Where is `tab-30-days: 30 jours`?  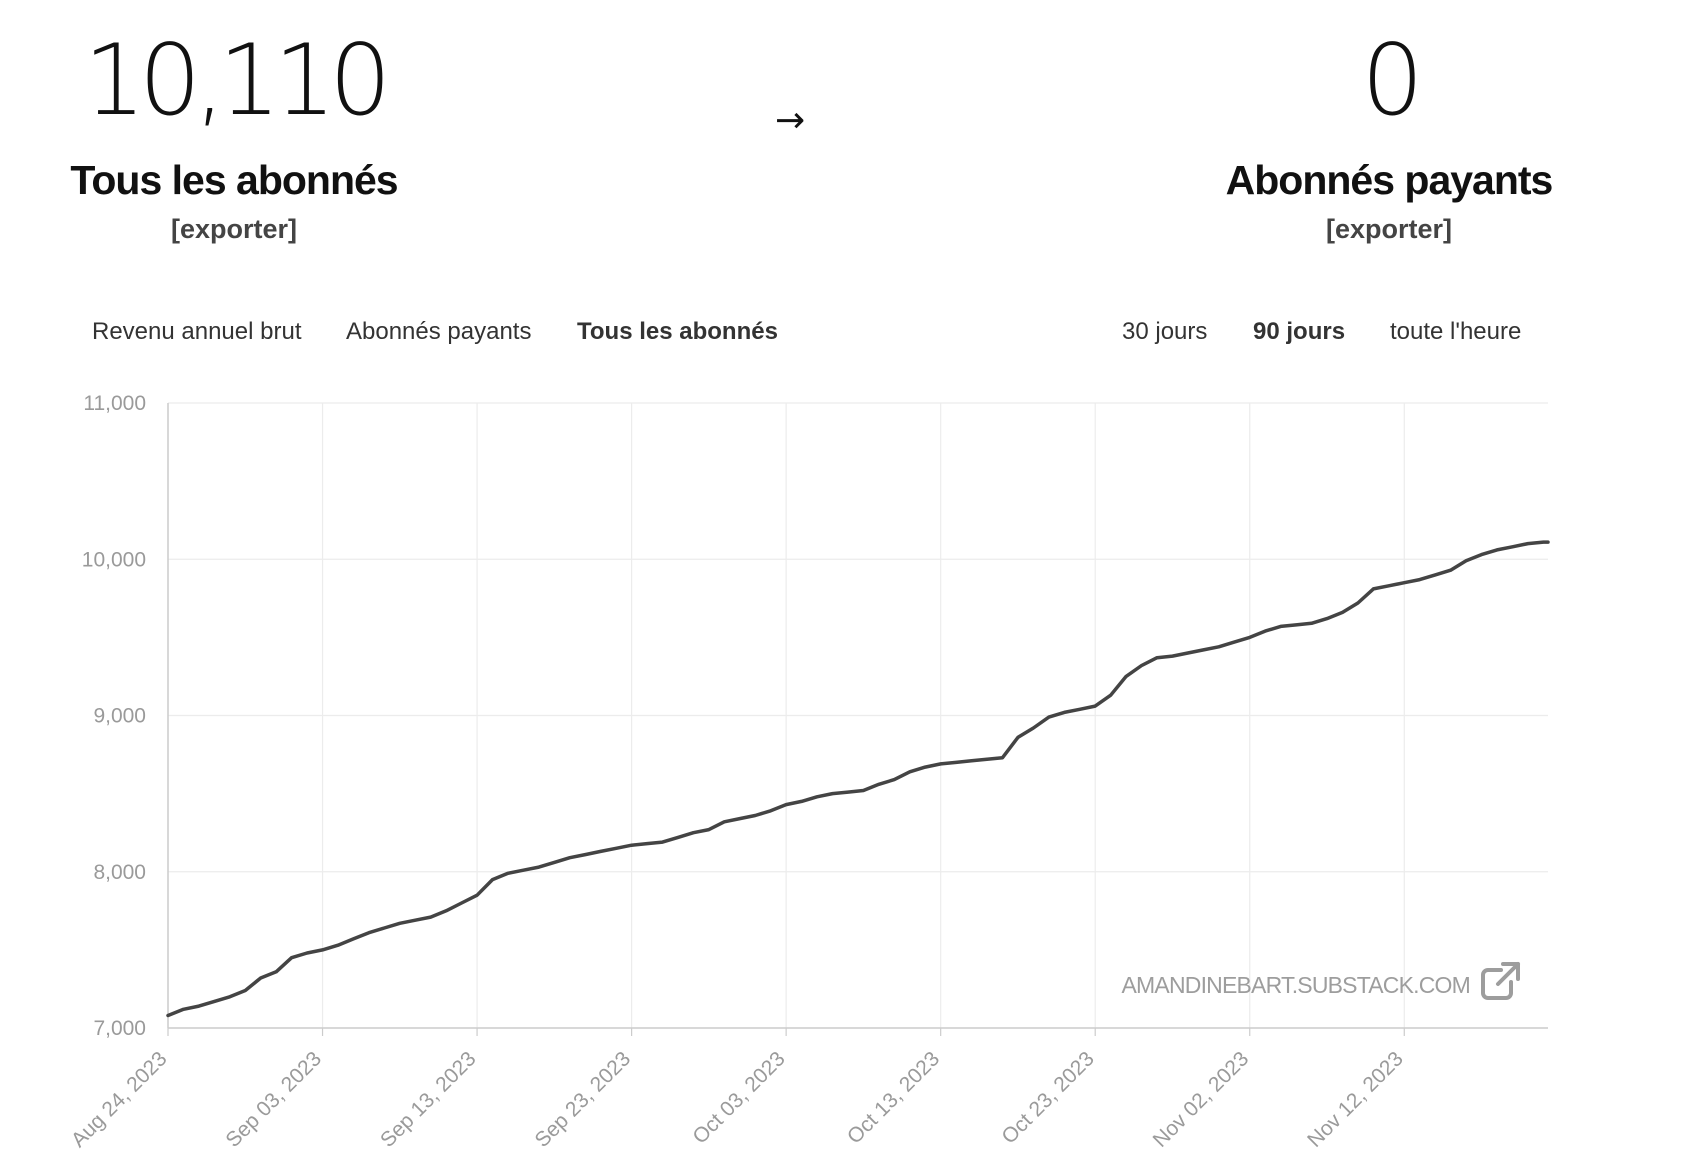 tab-30-days: 30 jours is located at coordinates (1165, 331).